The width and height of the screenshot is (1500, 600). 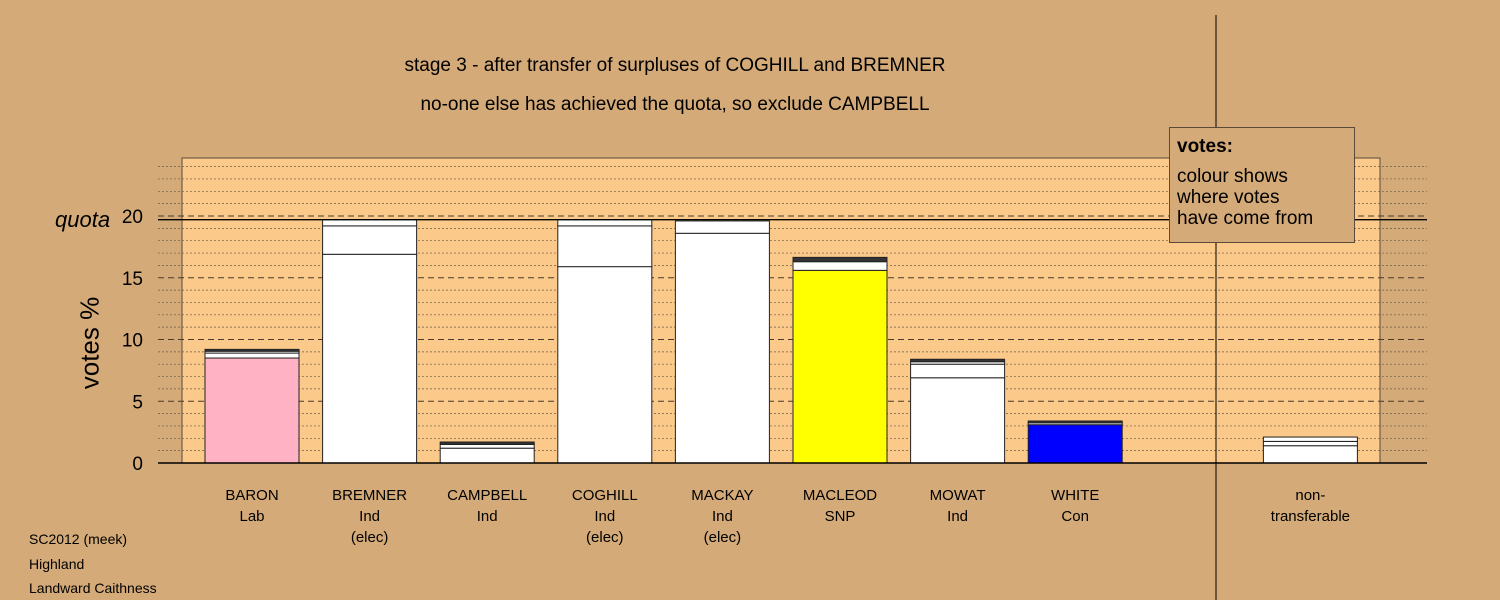 What do you see at coordinates (89, 343) in the screenshot?
I see `y-axis-label: votes %` at bounding box center [89, 343].